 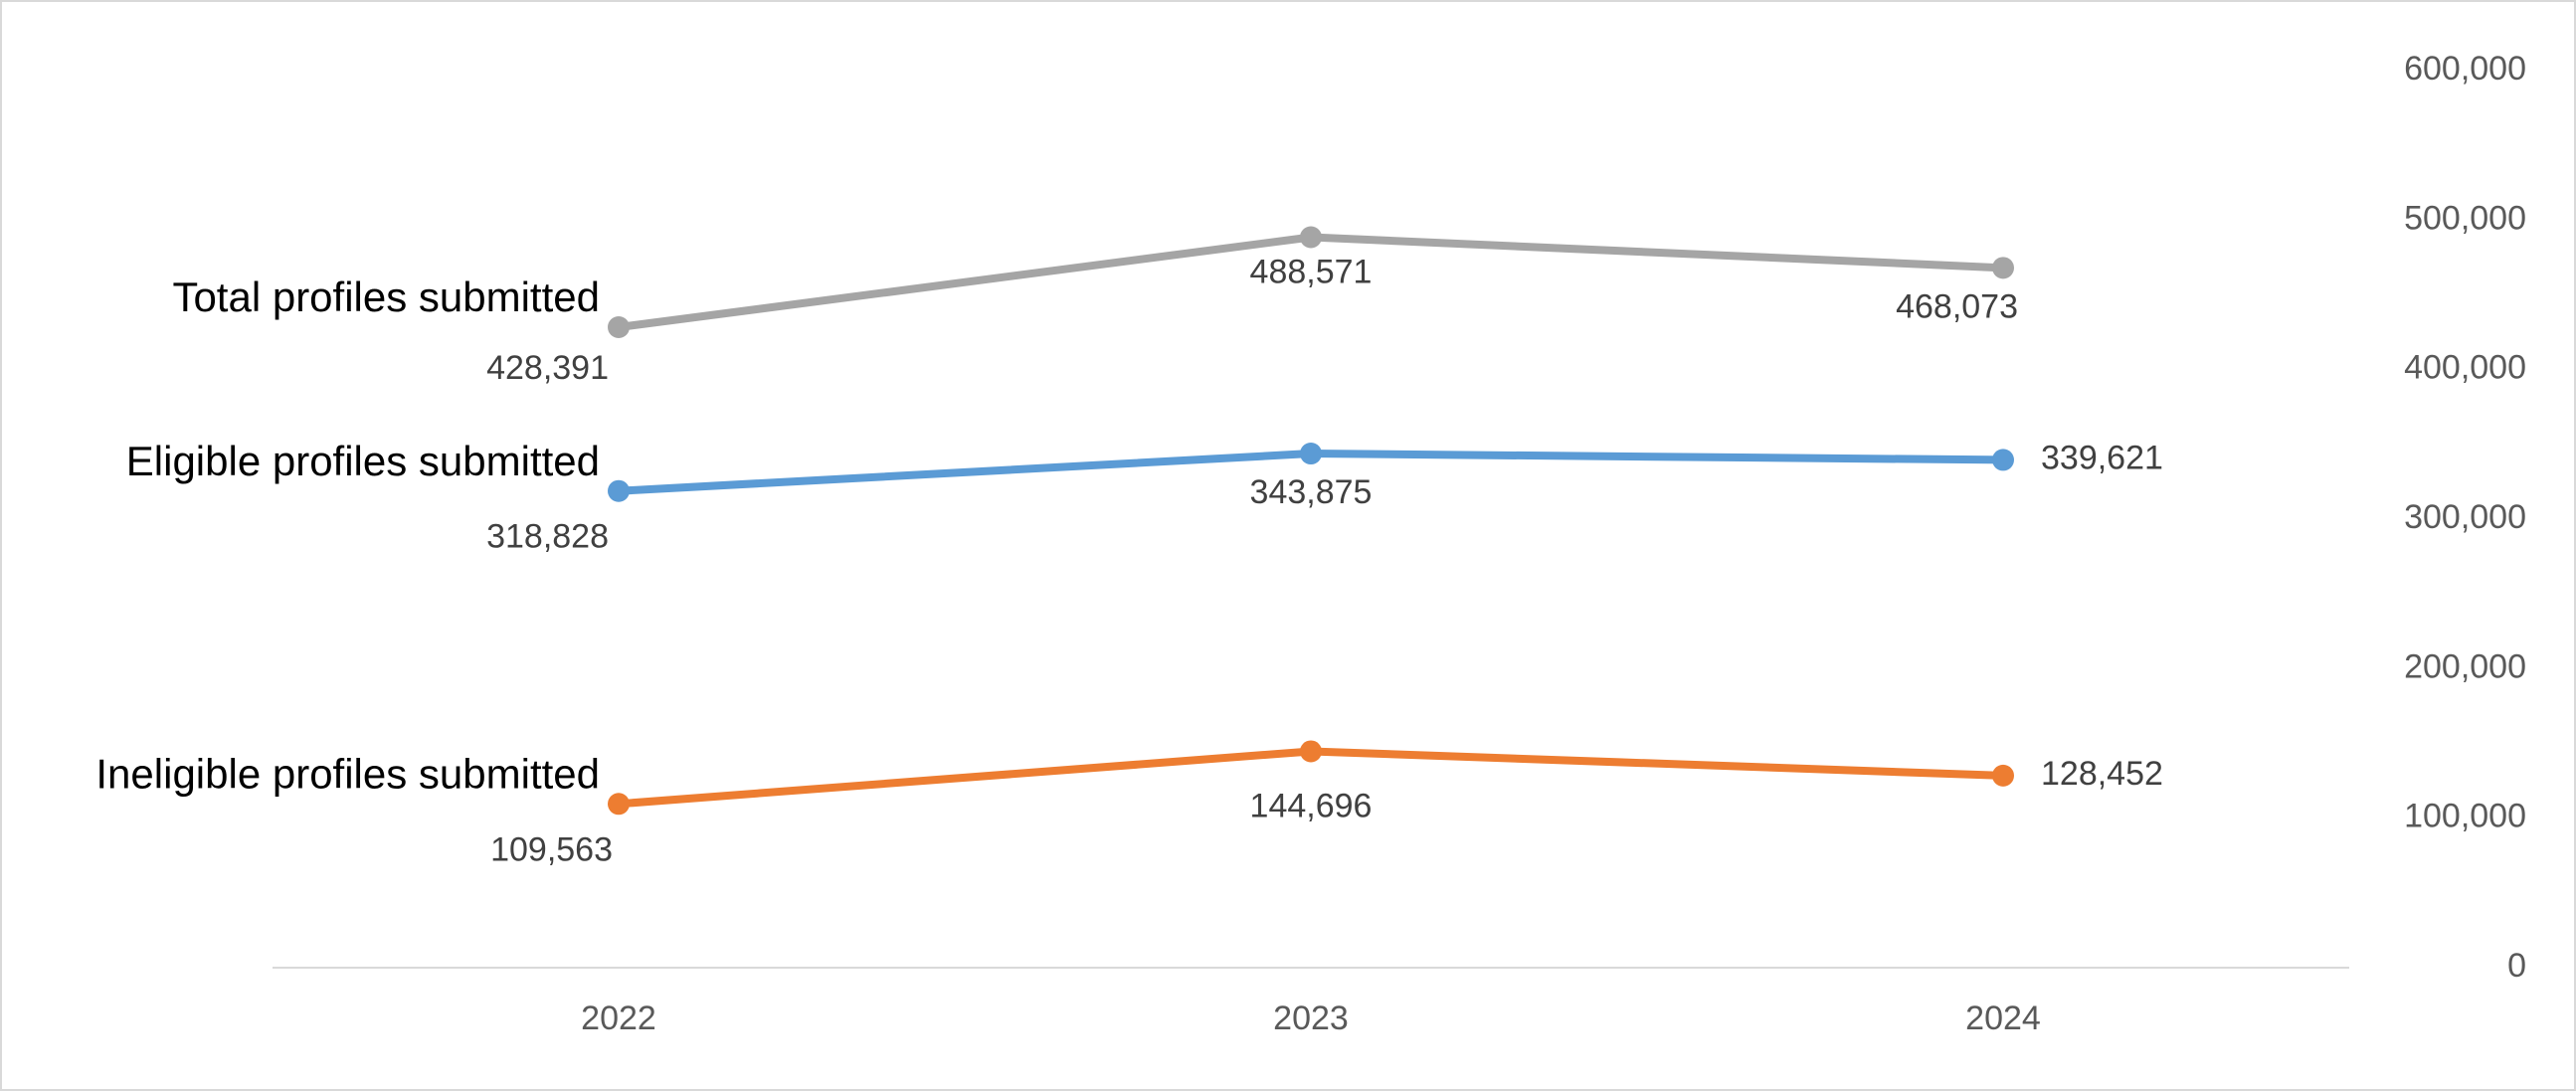 I want to click on x-tick-label: 2024, so click(x=2003, y=1019).